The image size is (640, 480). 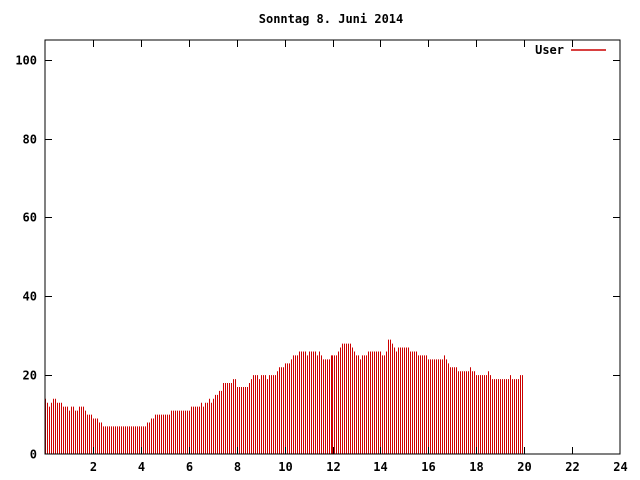 I want to click on x-tick-label: 18, so click(x=476, y=467).